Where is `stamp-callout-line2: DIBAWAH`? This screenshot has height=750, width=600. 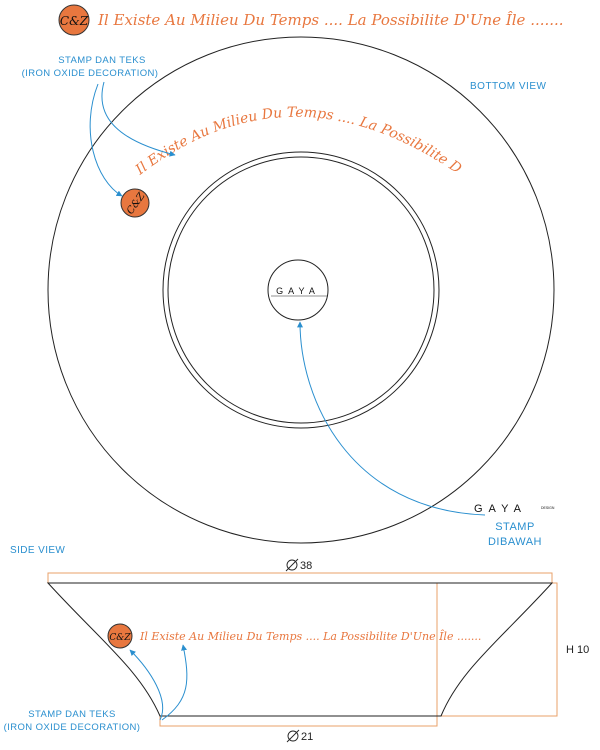 stamp-callout-line2: DIBAWAH is located at coordinates (515, 542).